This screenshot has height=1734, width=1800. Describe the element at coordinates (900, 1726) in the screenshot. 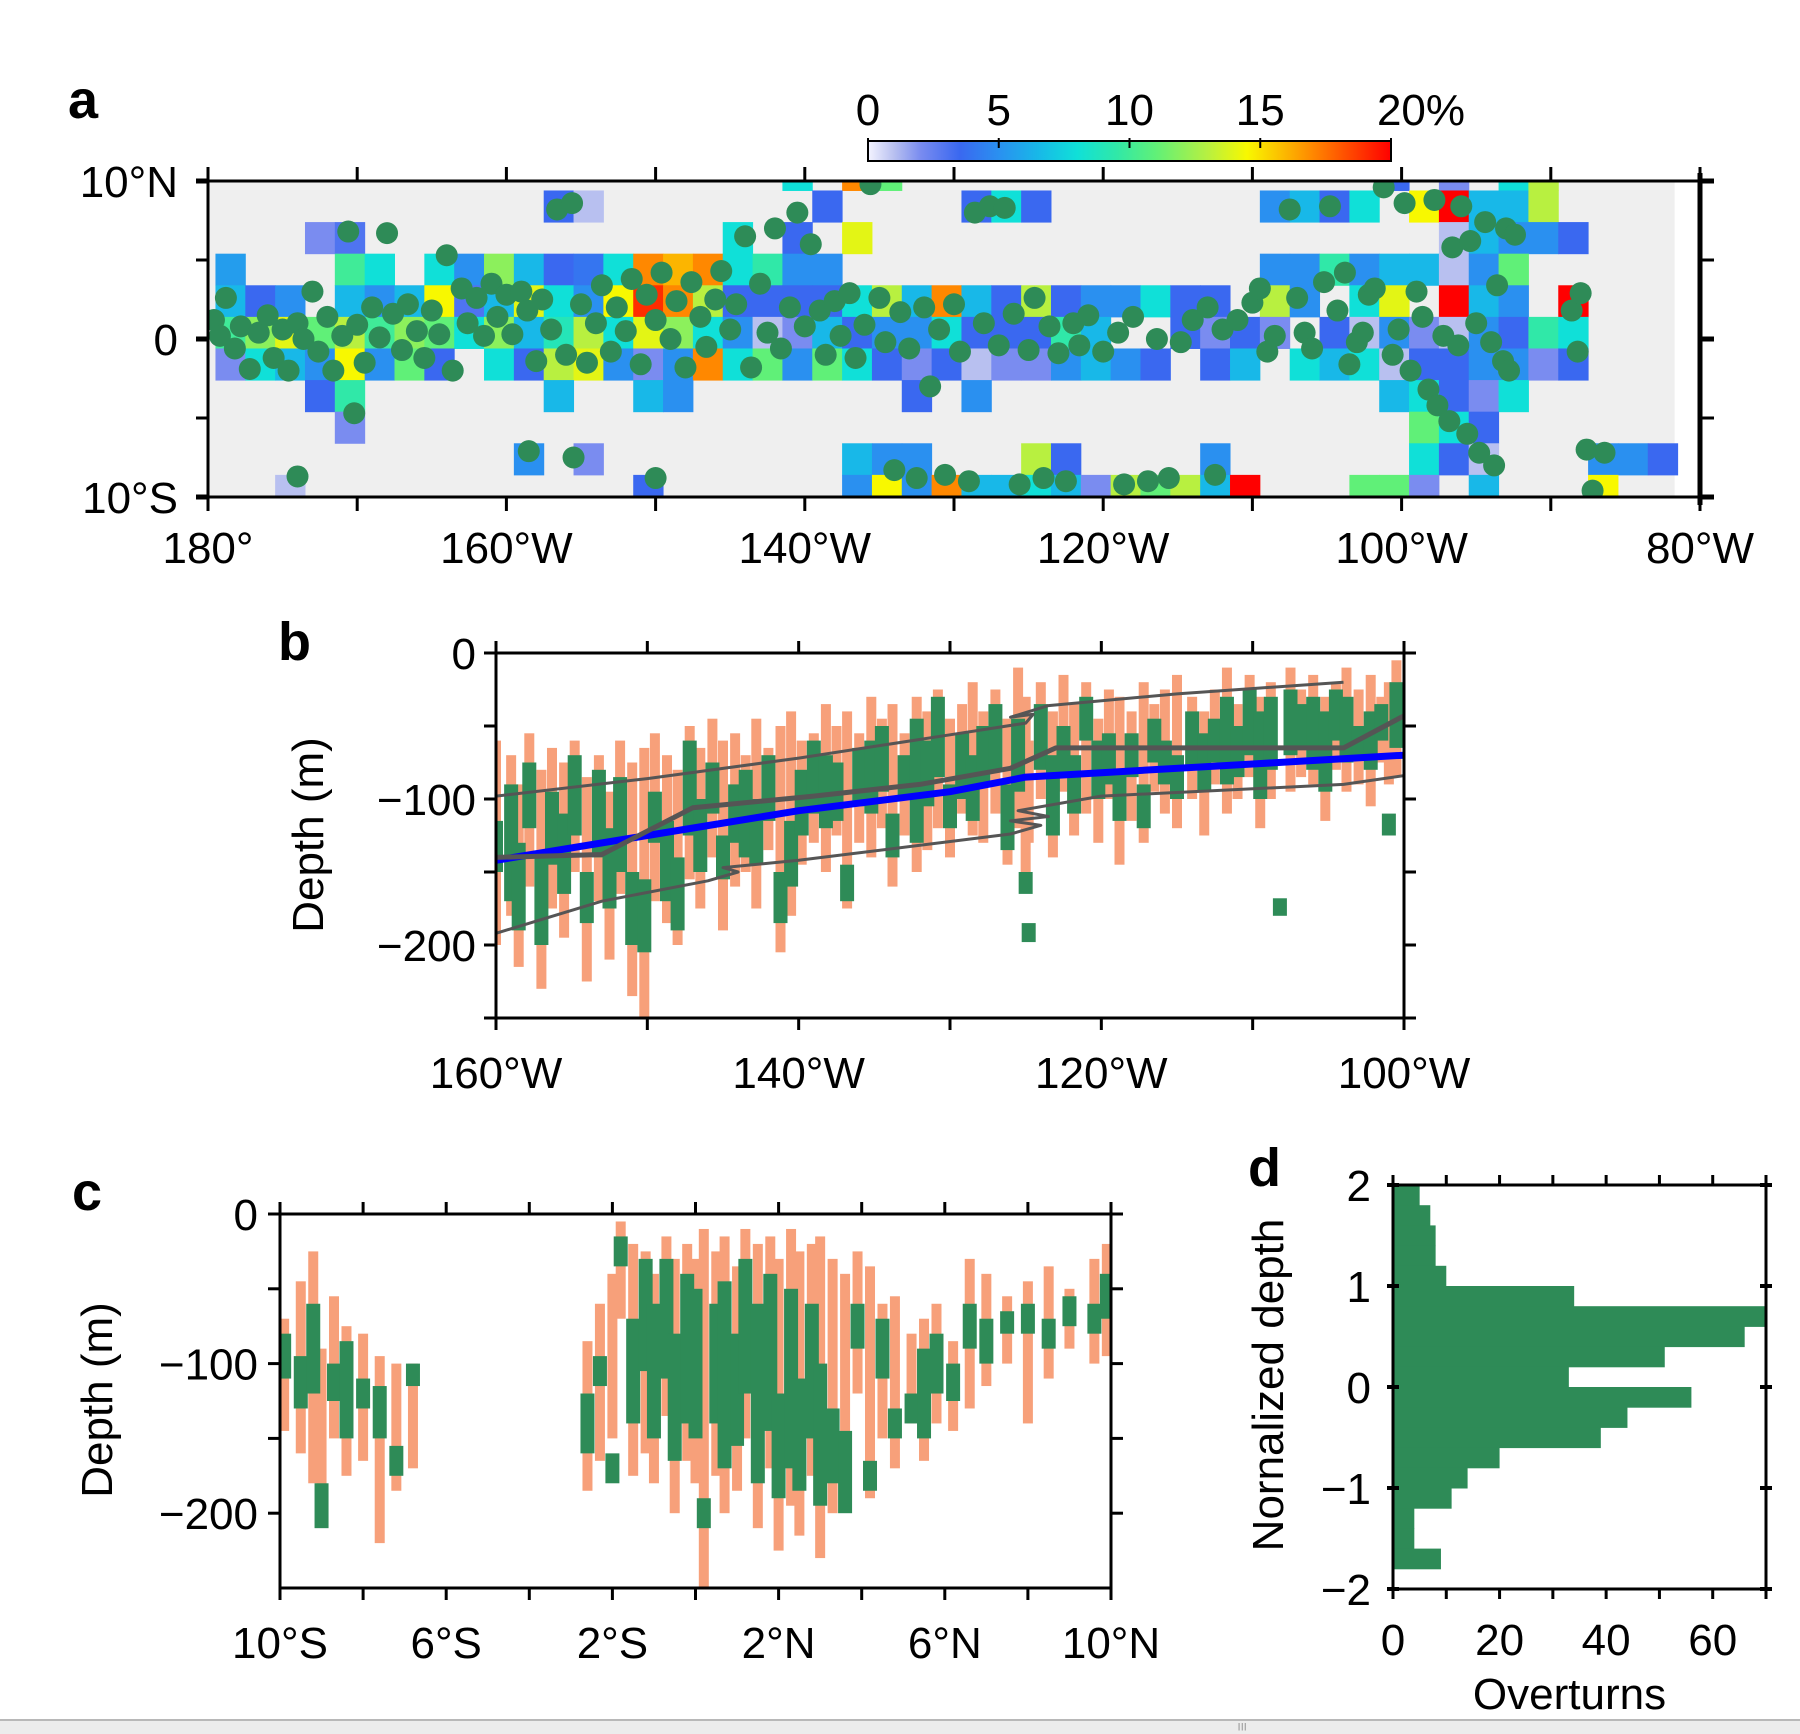

I see `horizontal-scrollbar: |||` at that location.